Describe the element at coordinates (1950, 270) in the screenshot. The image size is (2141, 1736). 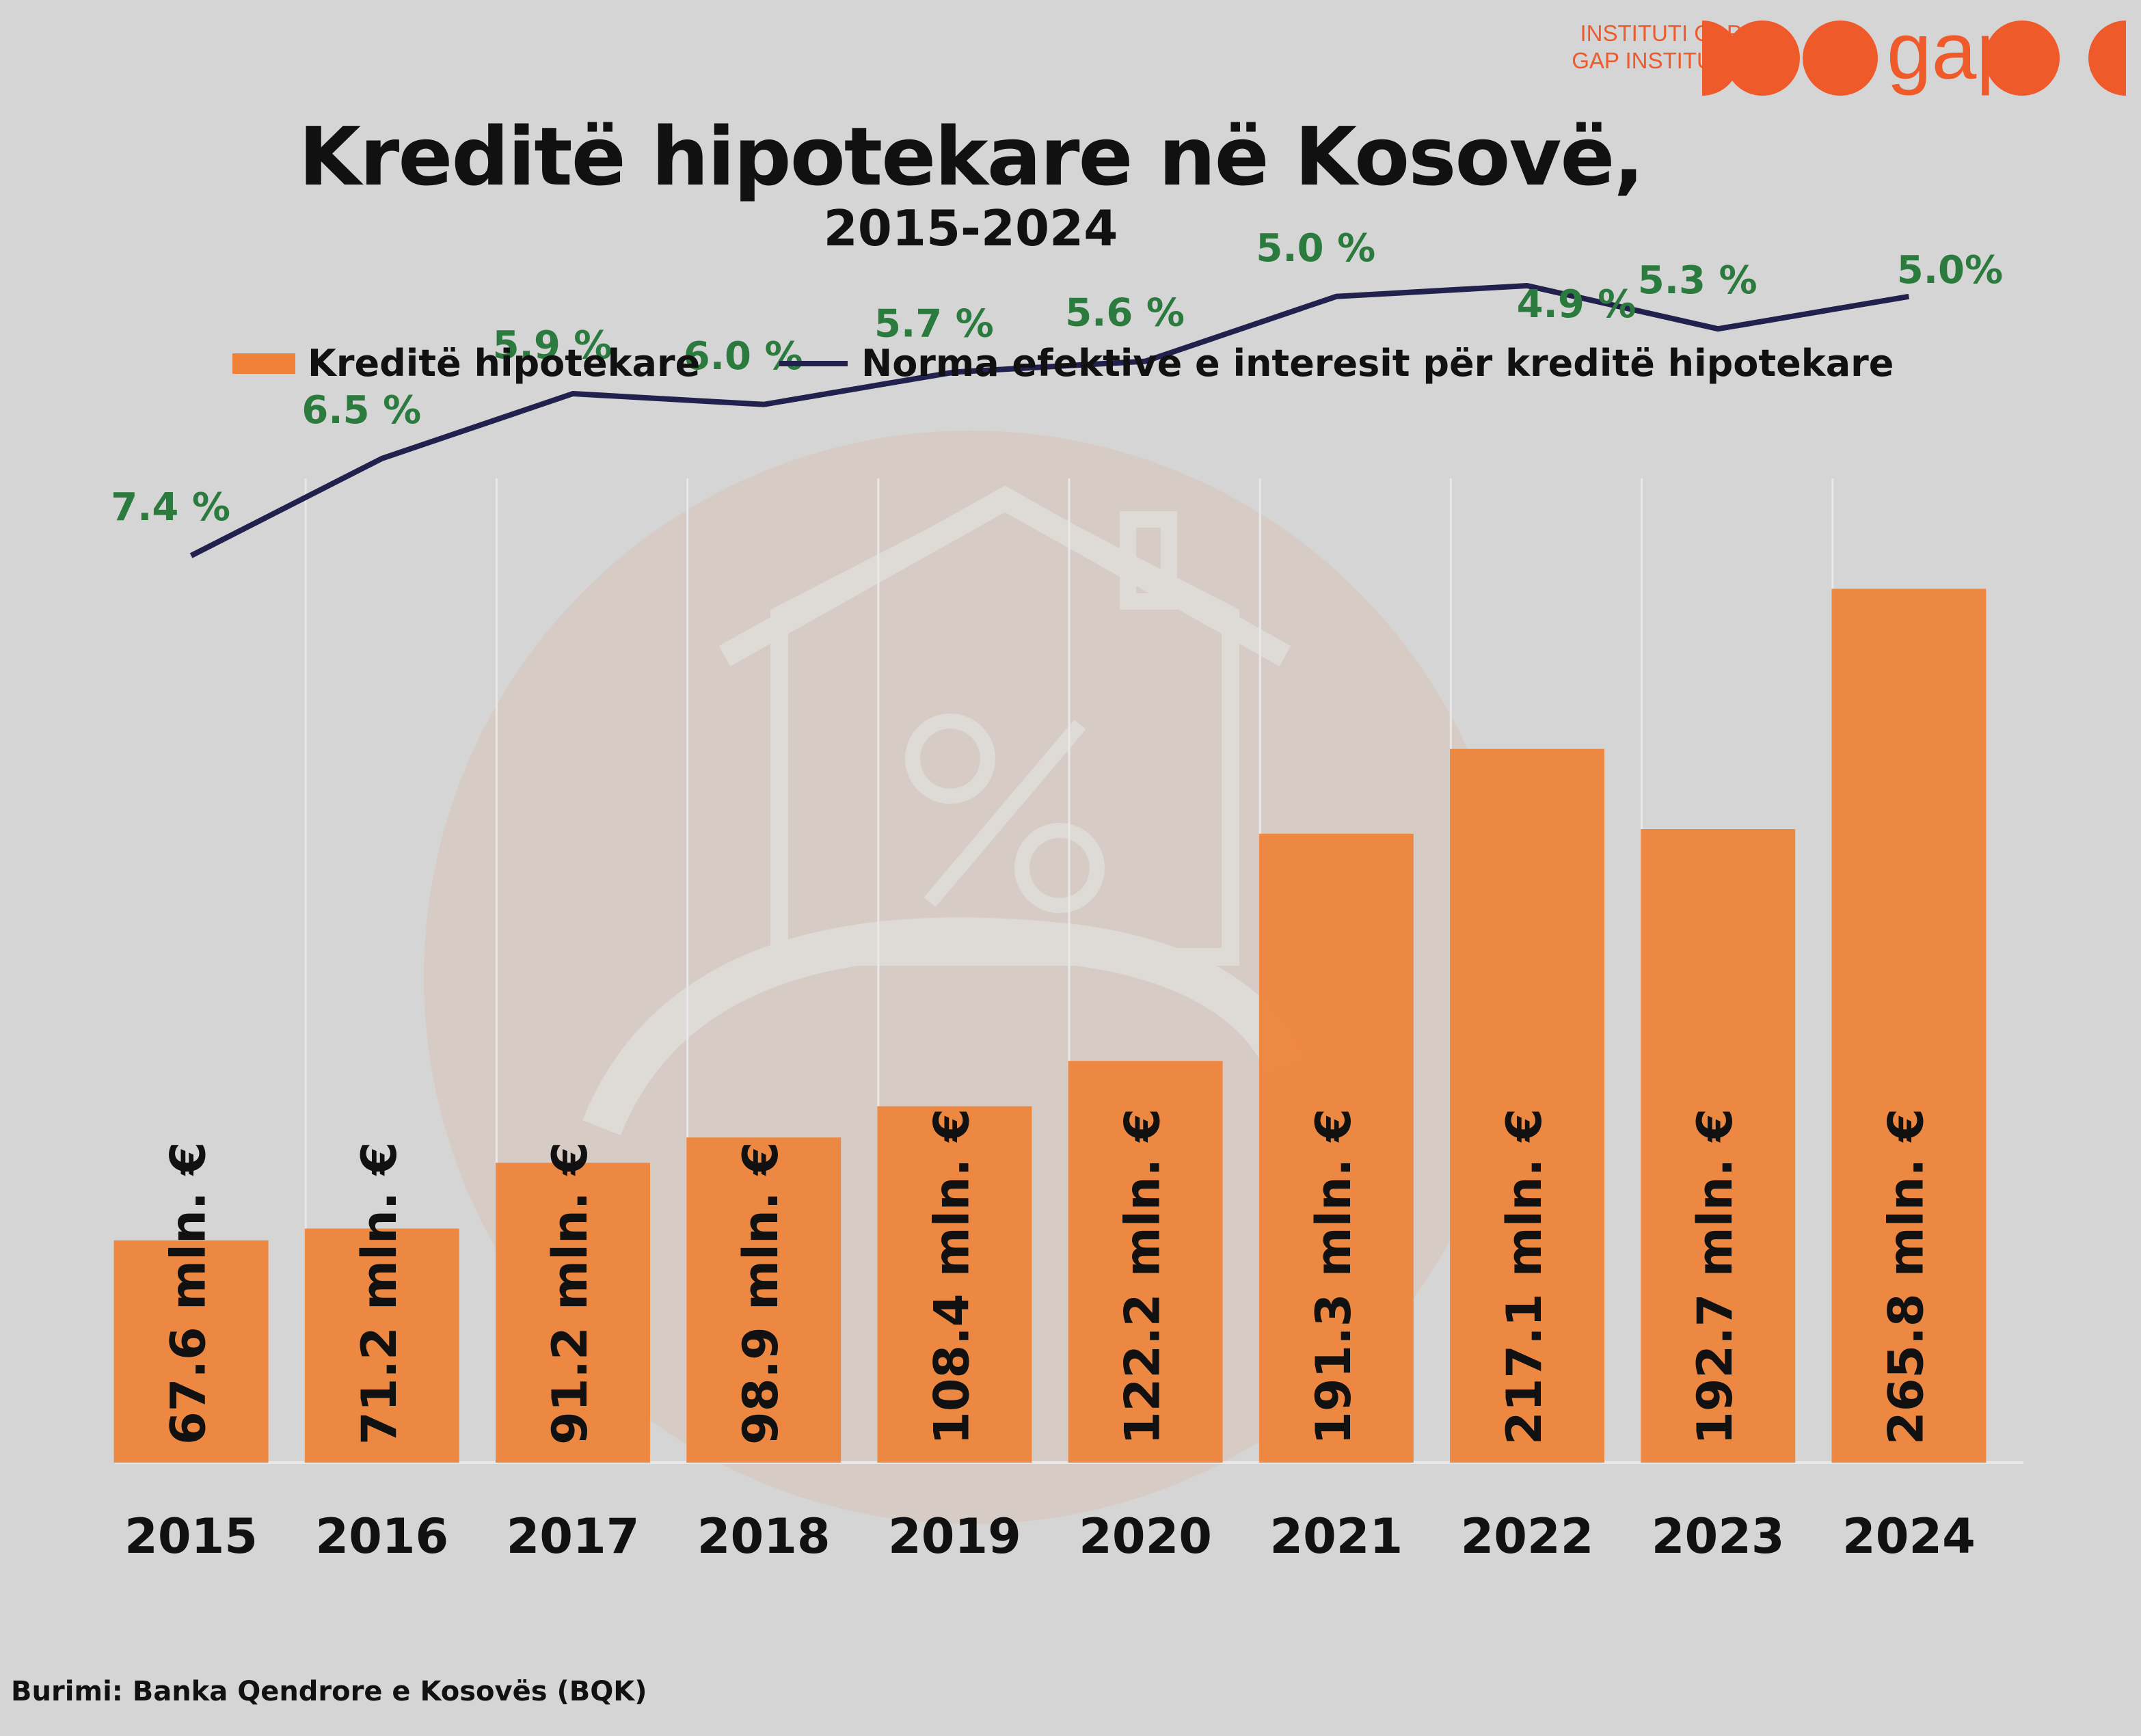
I see `rate-value-label: 5.0%` at that location.